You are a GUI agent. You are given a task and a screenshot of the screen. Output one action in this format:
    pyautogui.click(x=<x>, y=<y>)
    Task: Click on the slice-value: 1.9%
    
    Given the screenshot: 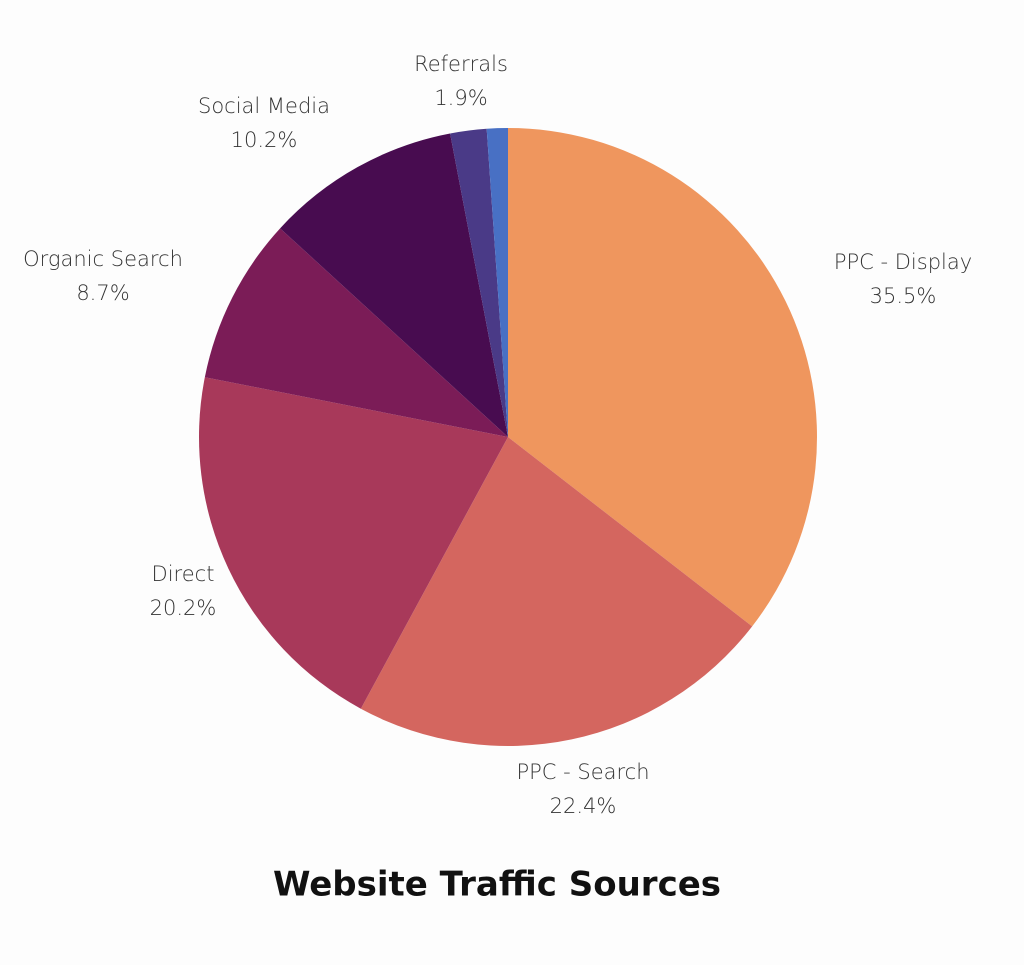 What is the action you would take?
    pyautogui.click(x=460, y=98)
    